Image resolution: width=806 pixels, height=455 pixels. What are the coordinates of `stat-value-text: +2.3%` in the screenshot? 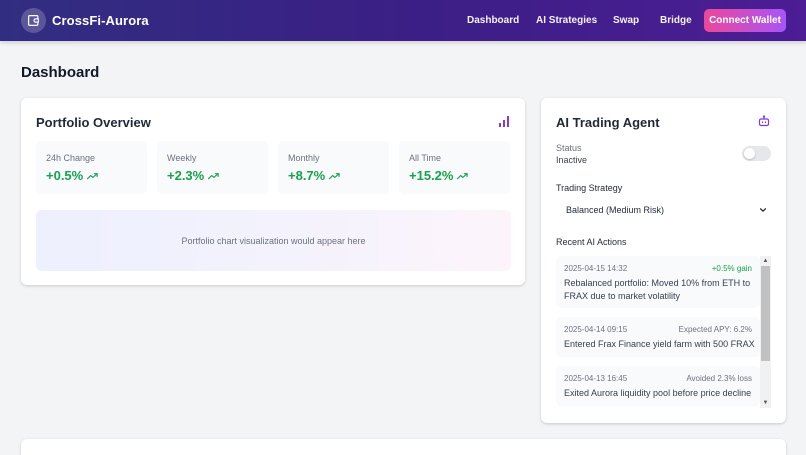 It's located at (186, 175).